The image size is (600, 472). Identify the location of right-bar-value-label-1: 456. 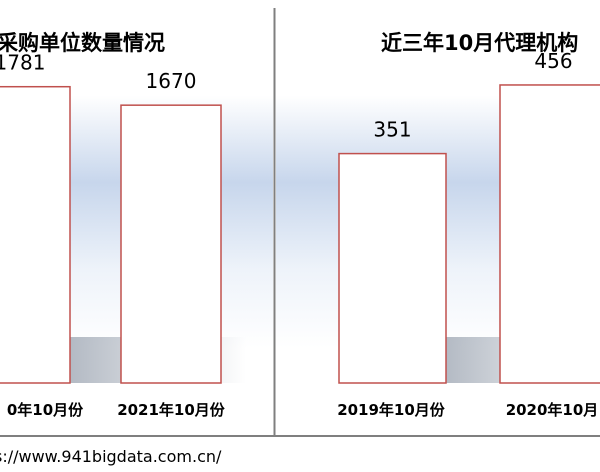
(553, 61).